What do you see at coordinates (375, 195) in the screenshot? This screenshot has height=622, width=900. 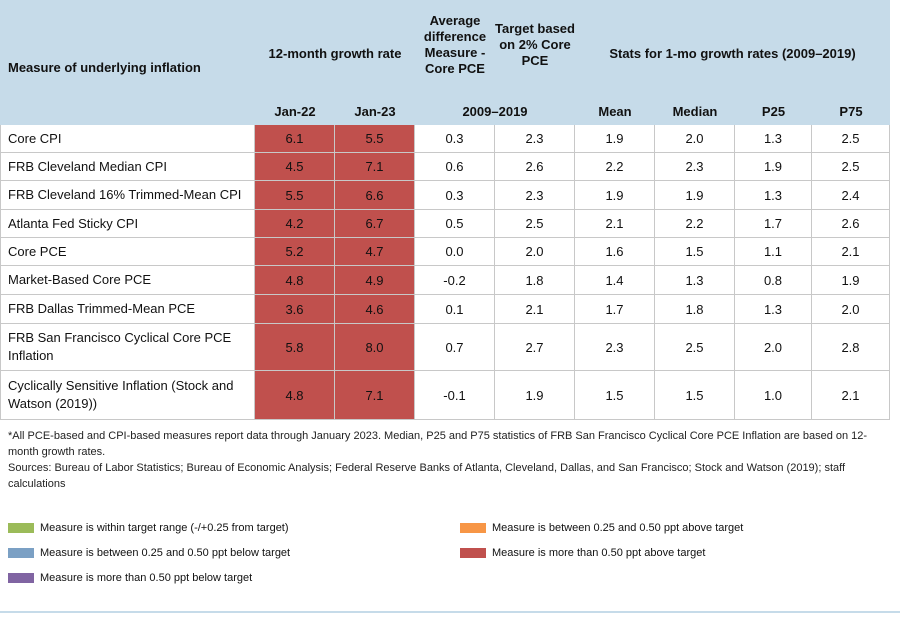 I see `cell-value: 6.6` at bounding box center [375, 195].